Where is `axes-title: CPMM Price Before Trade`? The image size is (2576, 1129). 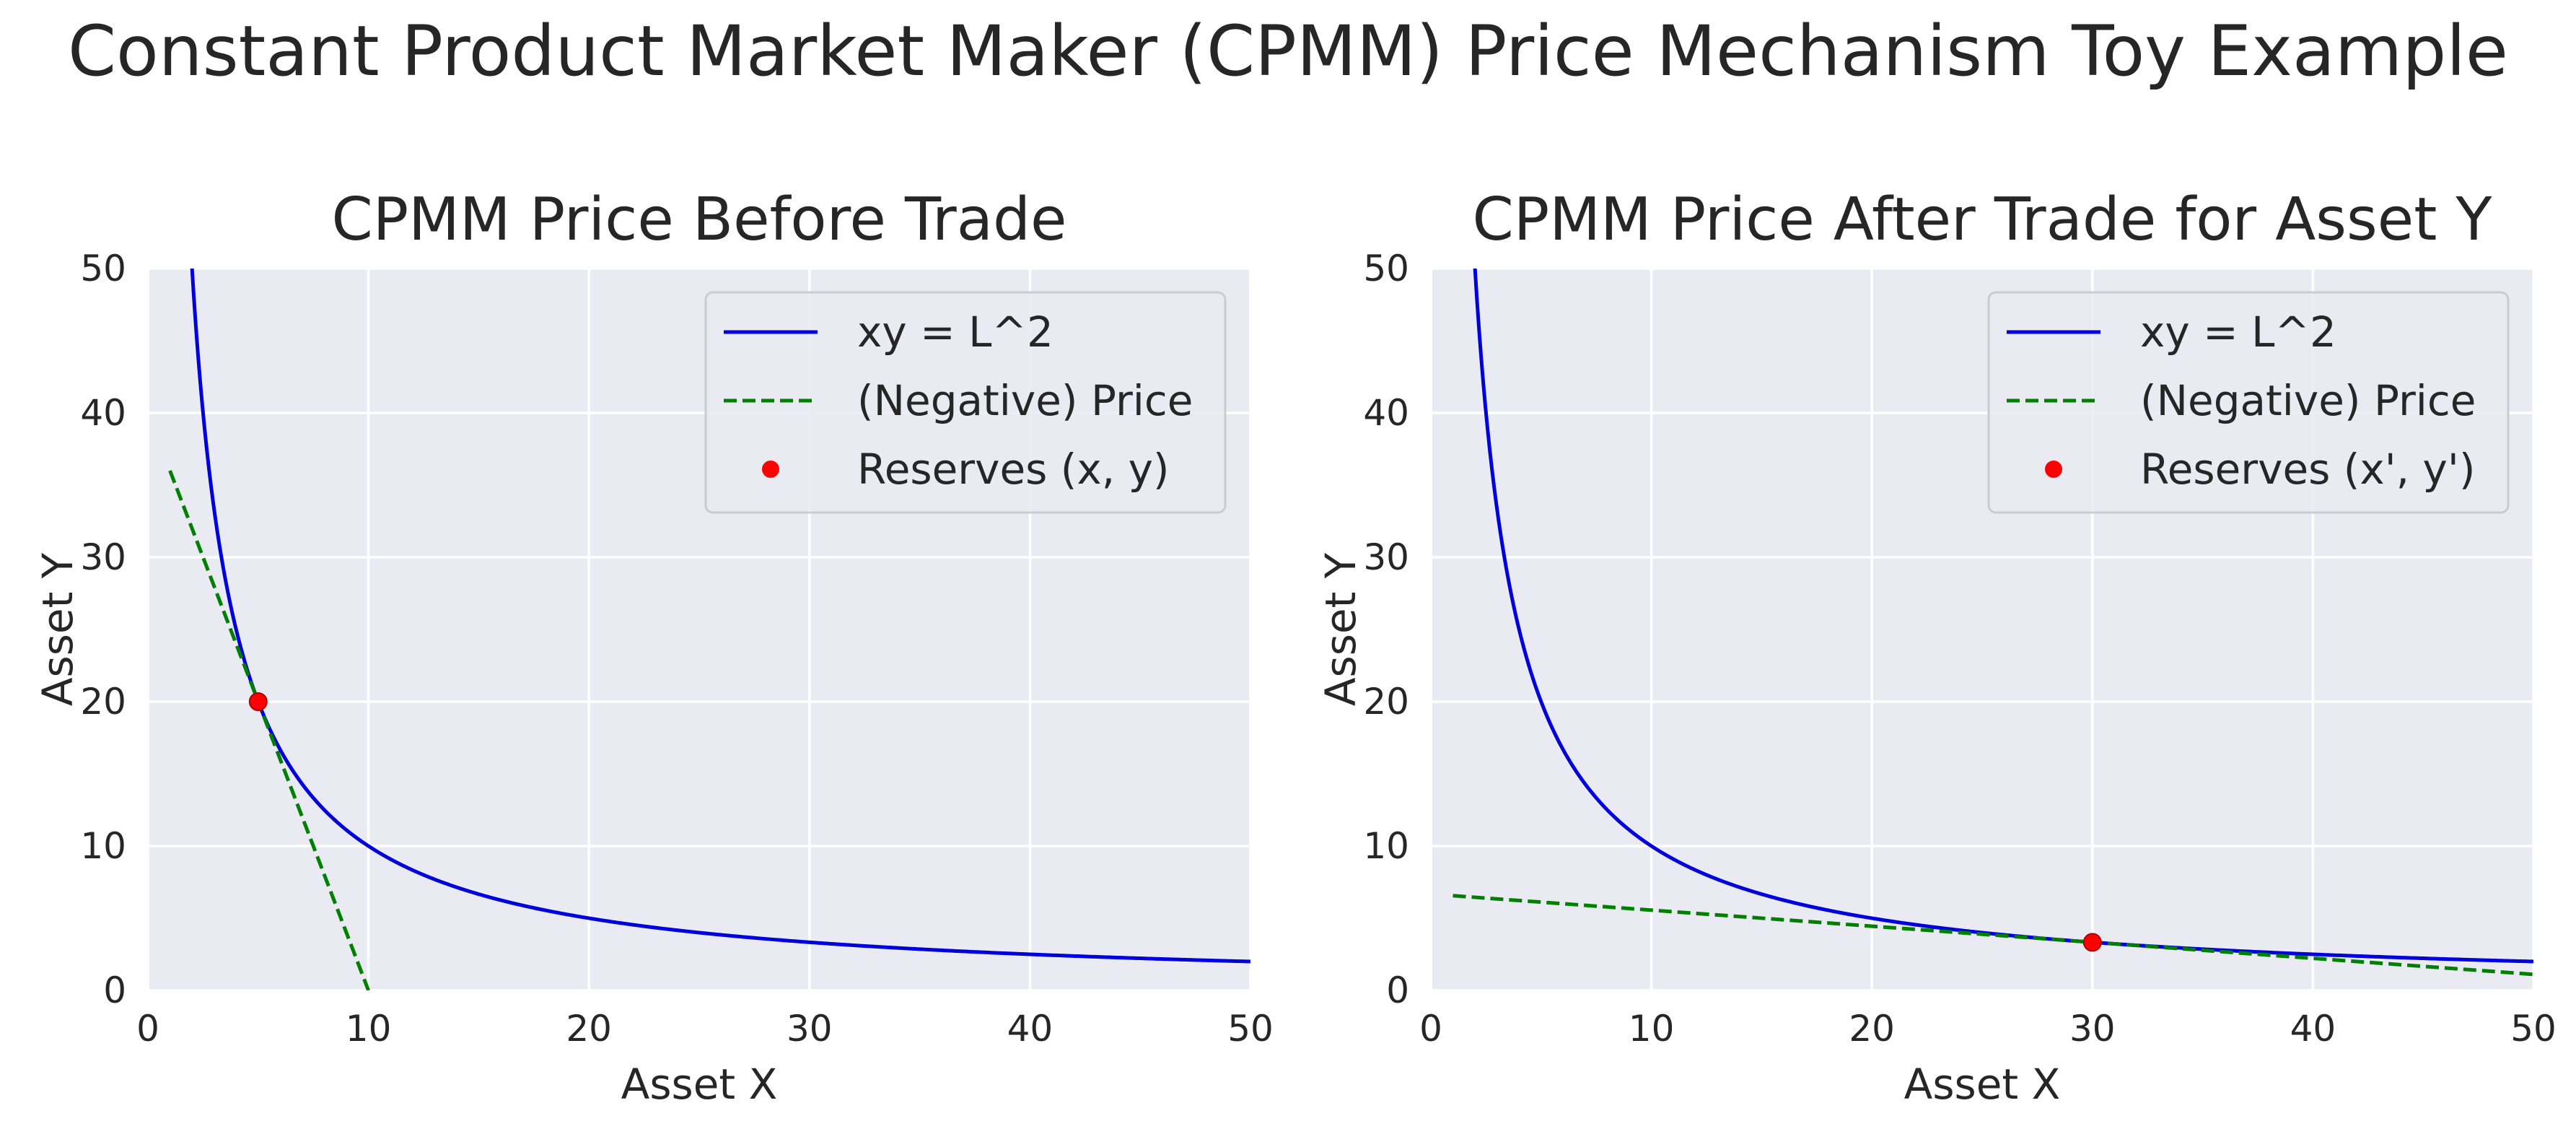
axes-title: CPMM Price Before Trade is located at coordinates (698, 220).